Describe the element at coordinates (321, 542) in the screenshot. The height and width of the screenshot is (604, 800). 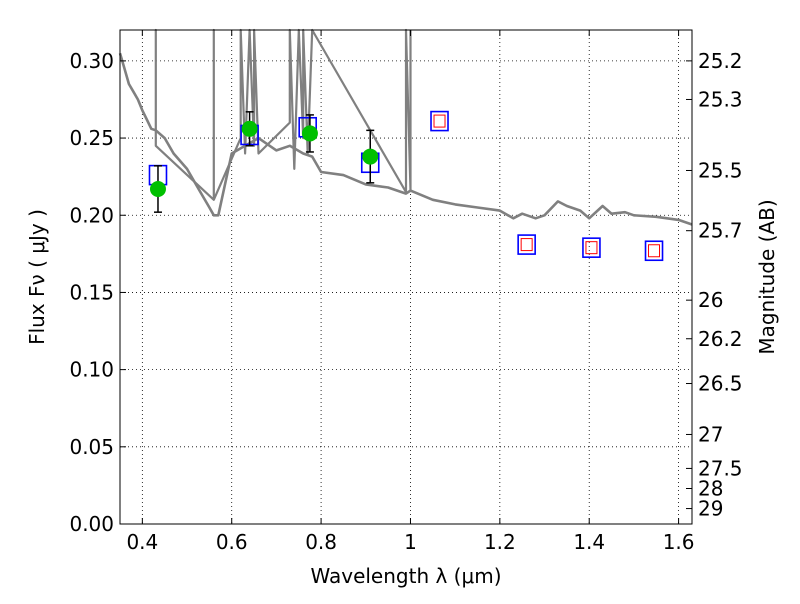
I see `x-tick-label: 0.8` at that location.